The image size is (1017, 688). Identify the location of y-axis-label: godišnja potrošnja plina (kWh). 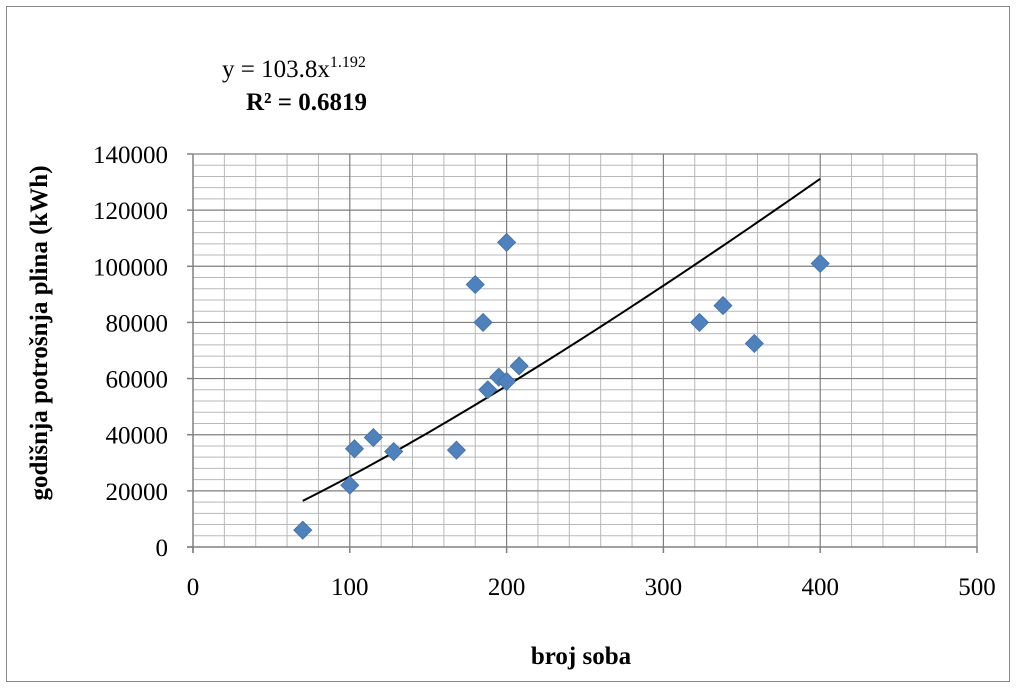
(39, 332).